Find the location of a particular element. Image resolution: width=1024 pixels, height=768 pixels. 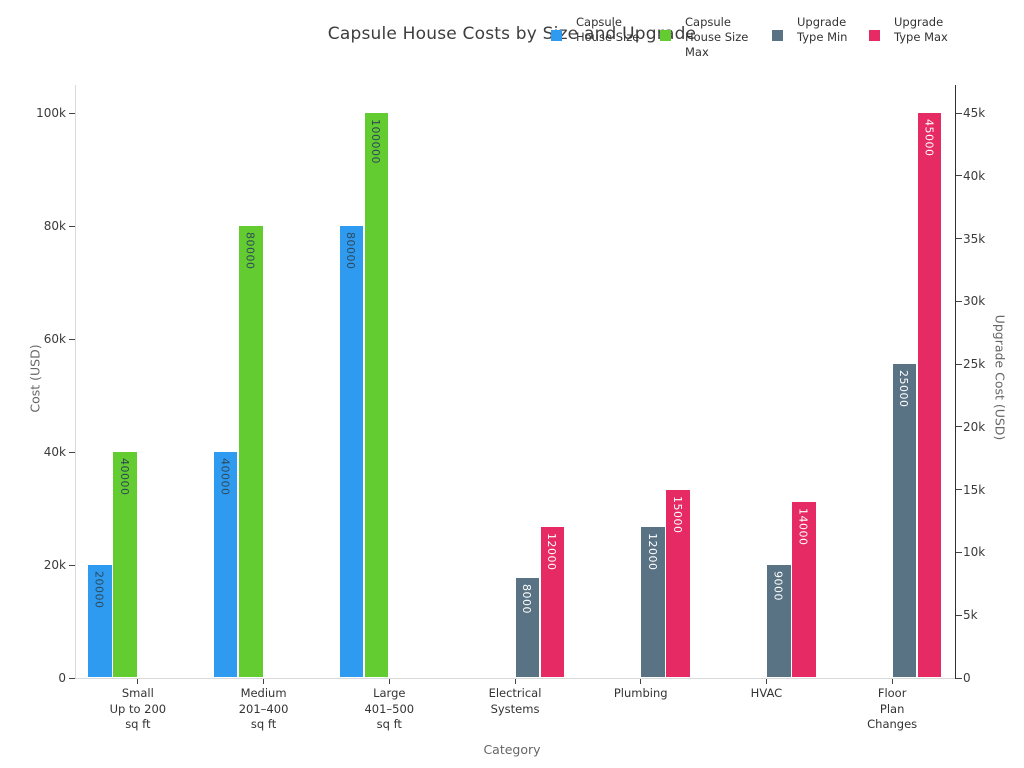

x-axis-category-label: Small Up to 200 sq ft is located at coordinates (138, 708).